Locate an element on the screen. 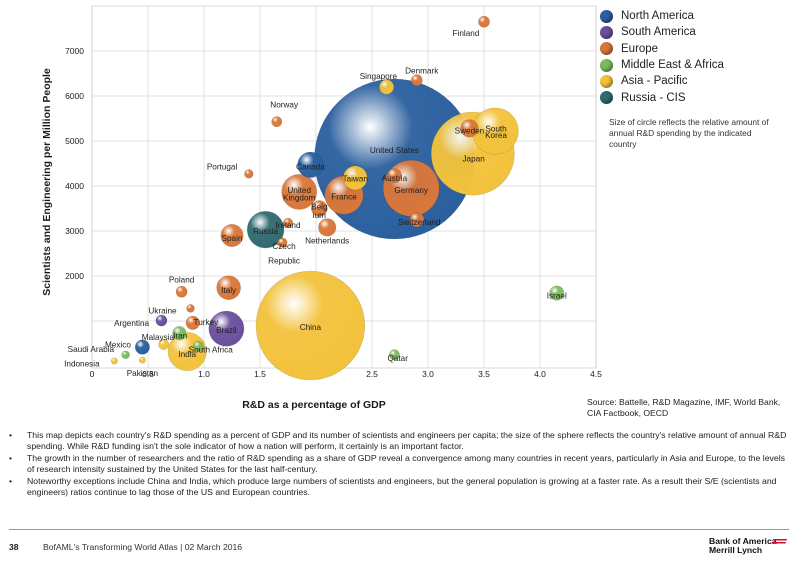 Image resolution: width=800 pixels, height=565 pixels. bubble-argentina is located at coordinates (161, 320).